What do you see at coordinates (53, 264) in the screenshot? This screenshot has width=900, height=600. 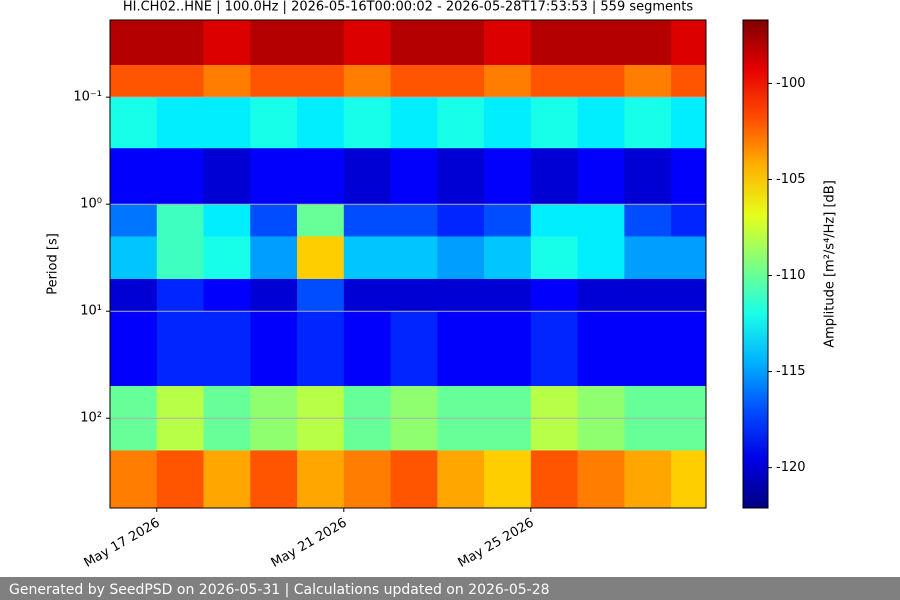 I see `y-axis-label: Period [s]` at bounding box center [53, 264].